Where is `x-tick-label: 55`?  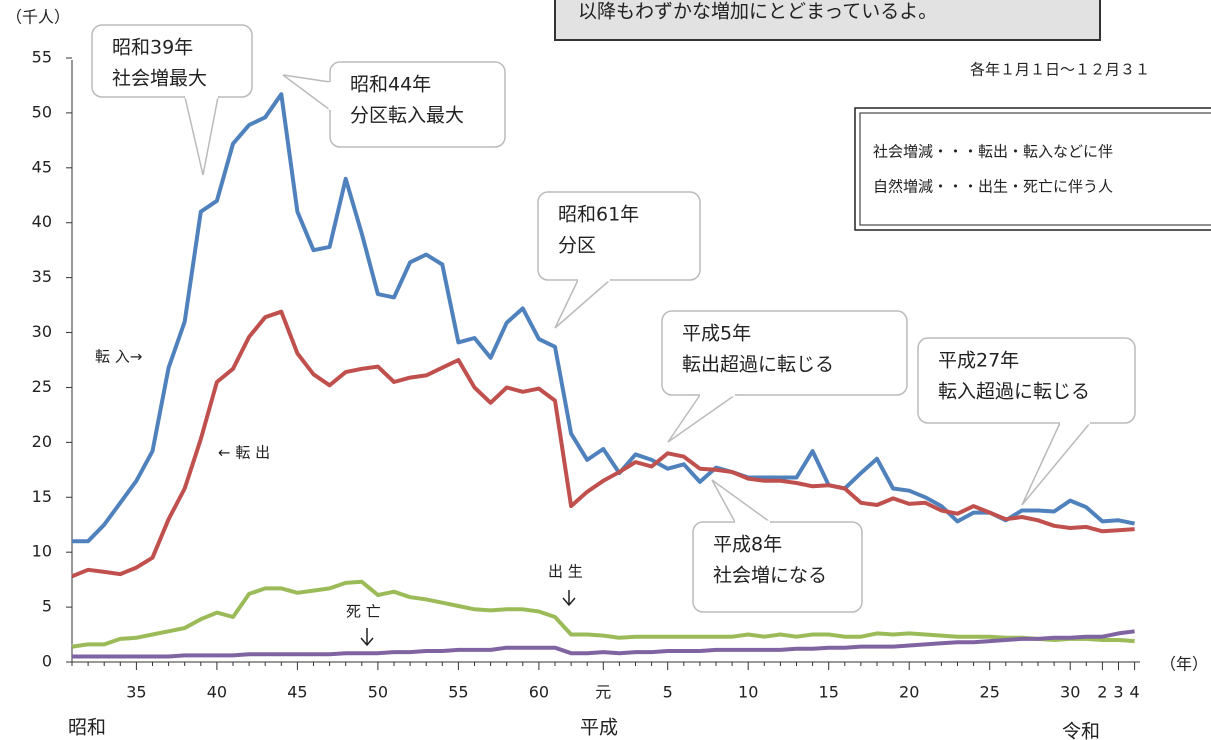 x-tick-label: 55 is located at coordinates (458, 692).